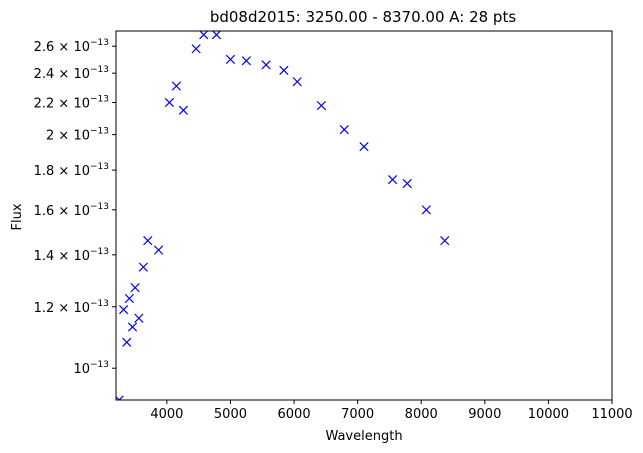 Image resolution: width=643 pixels, height=453 pixels. I want to click on x-axis: 4000 5000 6000 7000 8000 9000 10000 11000, so click(391, 411).